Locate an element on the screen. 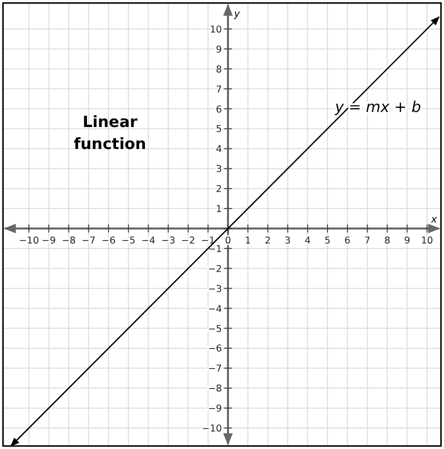 This screenshot has height=449, width=444. x-tick-label: −8 is located at coordinates (69, 240).